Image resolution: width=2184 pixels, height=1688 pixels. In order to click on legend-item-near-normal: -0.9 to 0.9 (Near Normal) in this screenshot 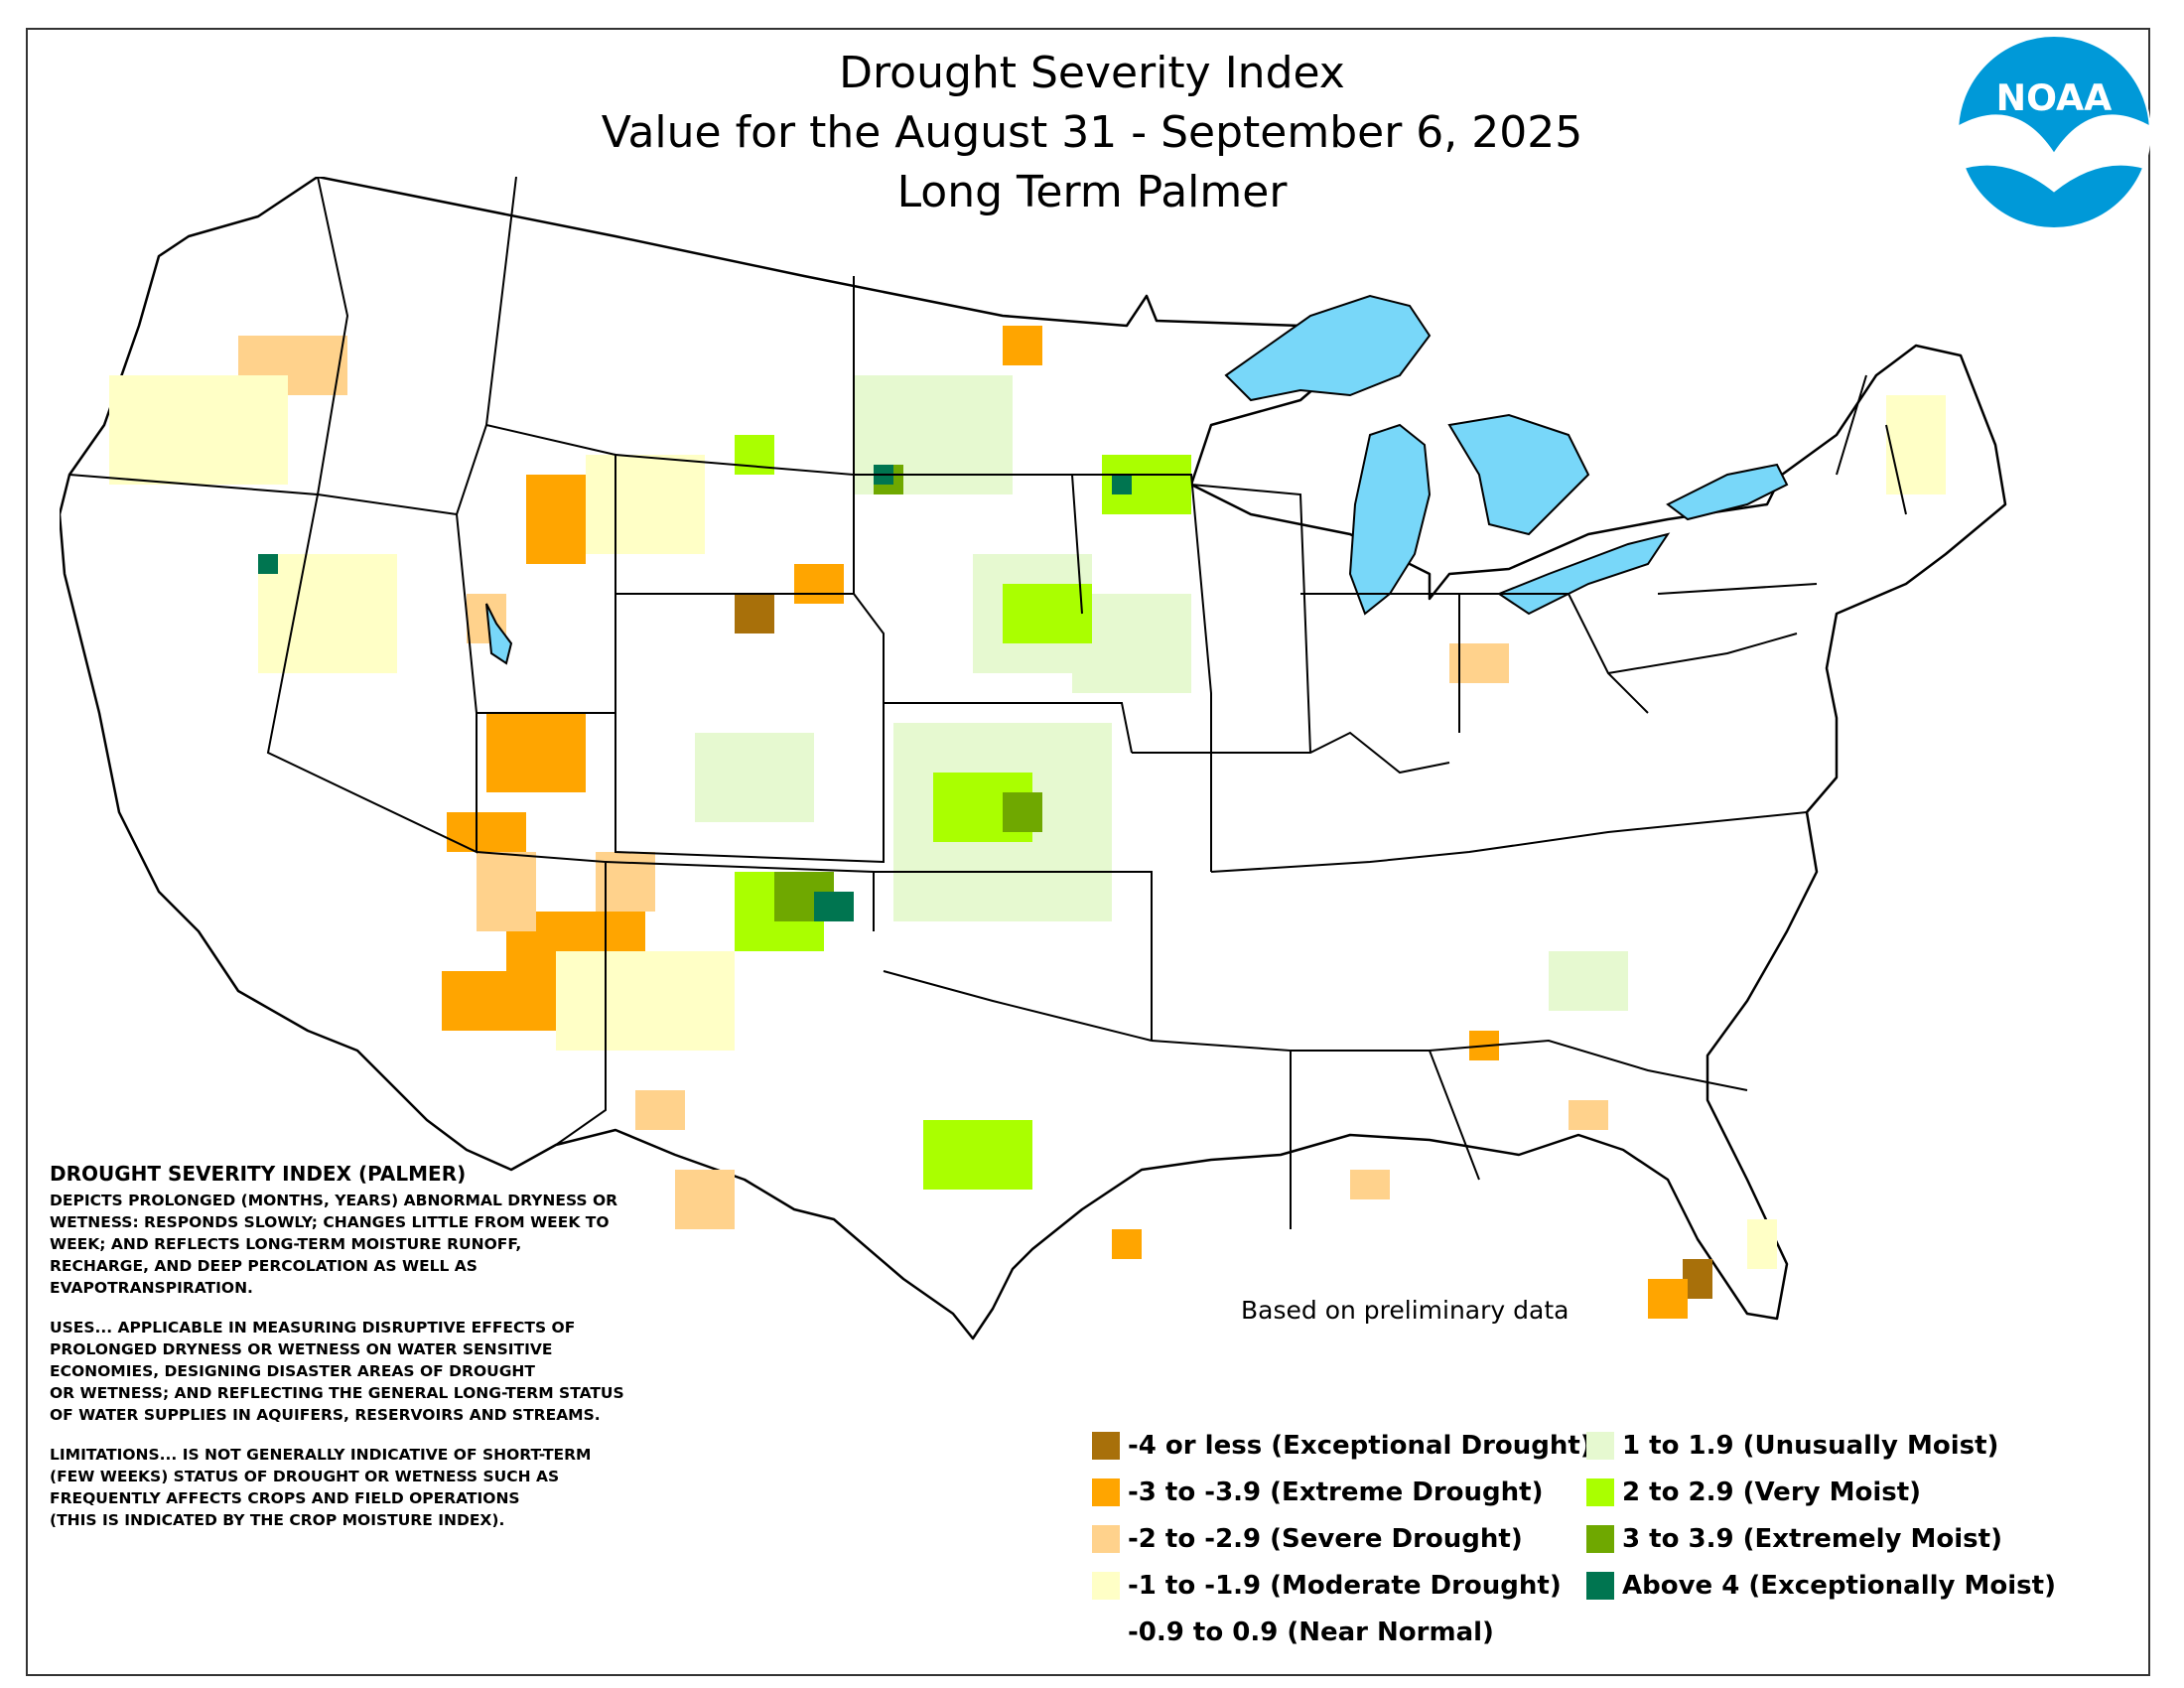, I will do `click(1293, 1632)`.